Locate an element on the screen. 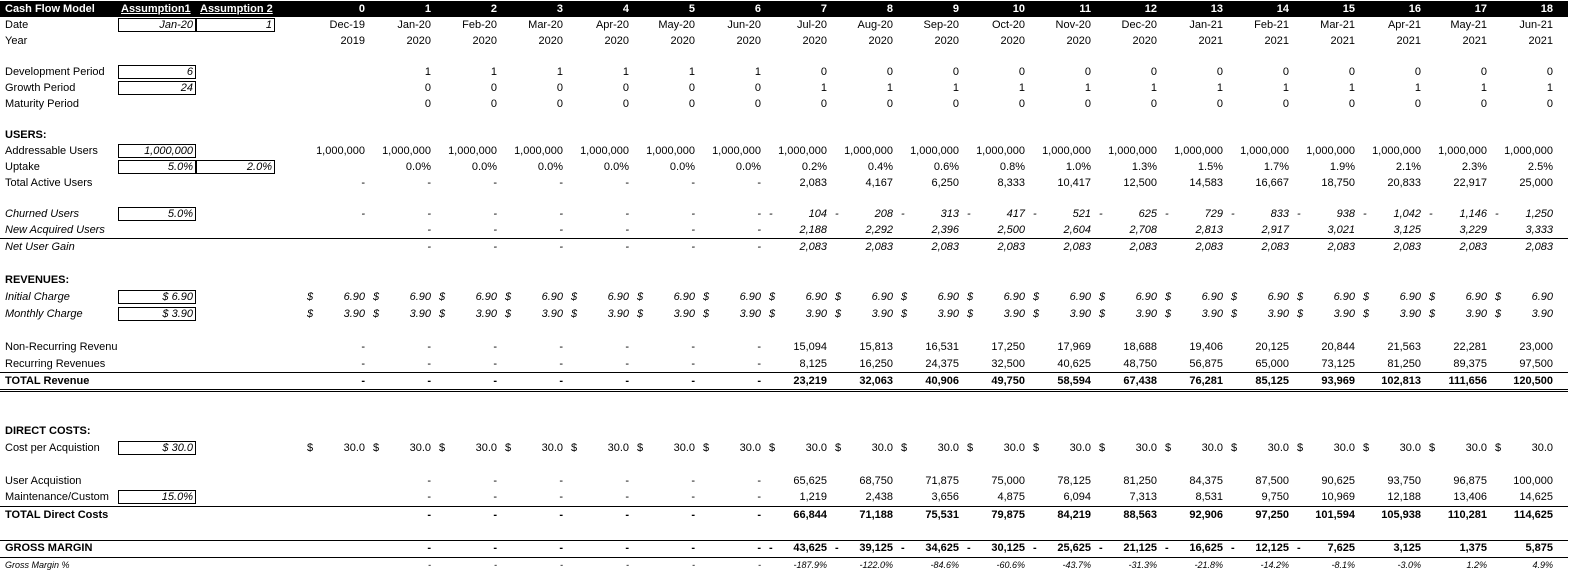 The width and height of the screenshot is (1589, 585). value-cell: 76,281 is located at coordinates (1206, 381).